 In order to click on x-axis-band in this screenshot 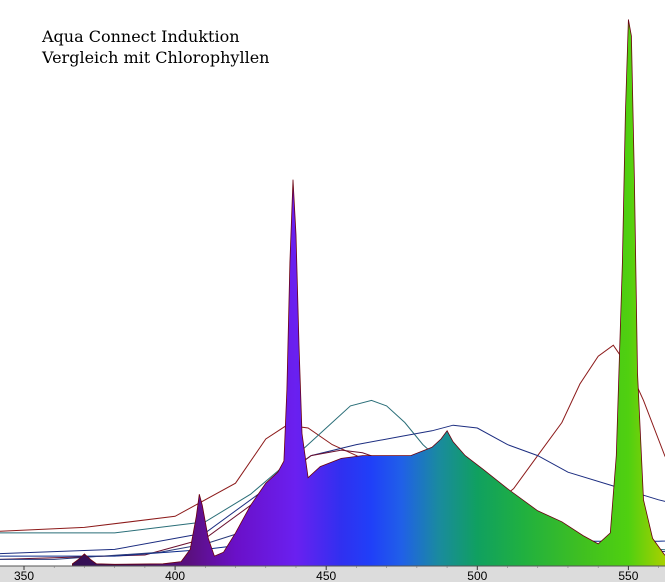, I will do `click(332, 574)`.